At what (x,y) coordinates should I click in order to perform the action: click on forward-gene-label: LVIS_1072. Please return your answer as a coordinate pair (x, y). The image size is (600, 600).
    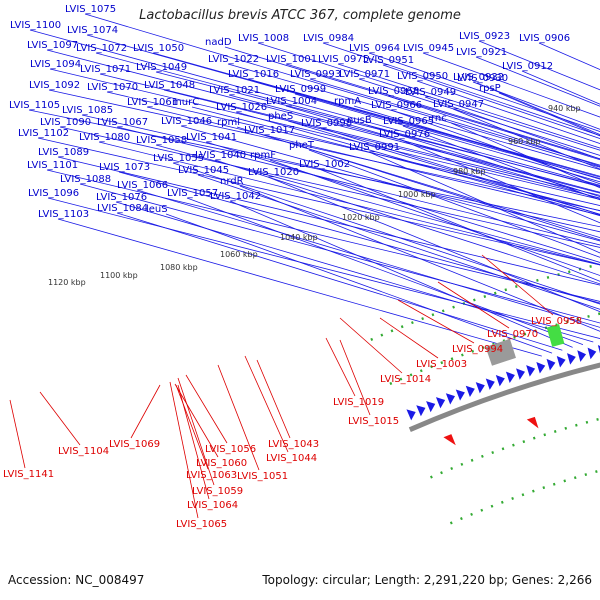
    Looking at the image, I should click on (101, 48).